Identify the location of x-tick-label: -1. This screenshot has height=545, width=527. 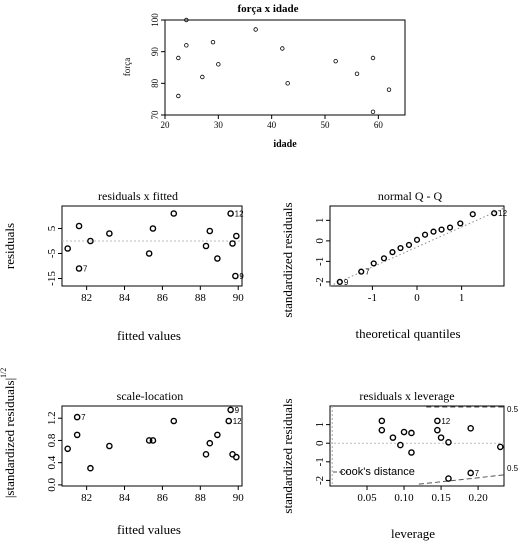
(372, 298).